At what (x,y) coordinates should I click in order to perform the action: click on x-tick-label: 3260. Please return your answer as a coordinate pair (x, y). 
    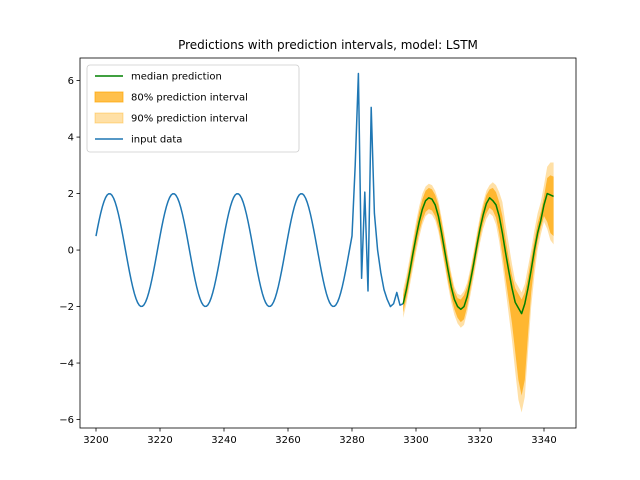
    Looking at the image, I should click on (287, 440).